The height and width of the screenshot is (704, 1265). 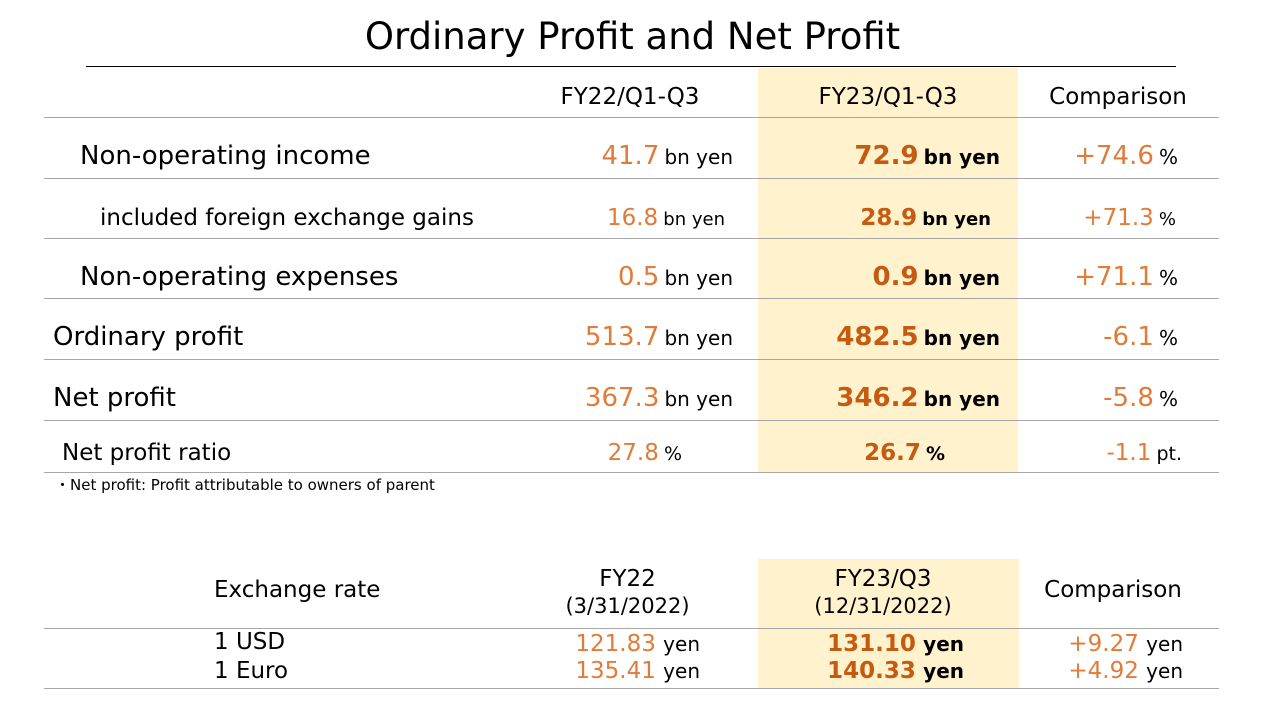 I want to click on table-row: 346.2 bn yen, so click(x=900, y=399).